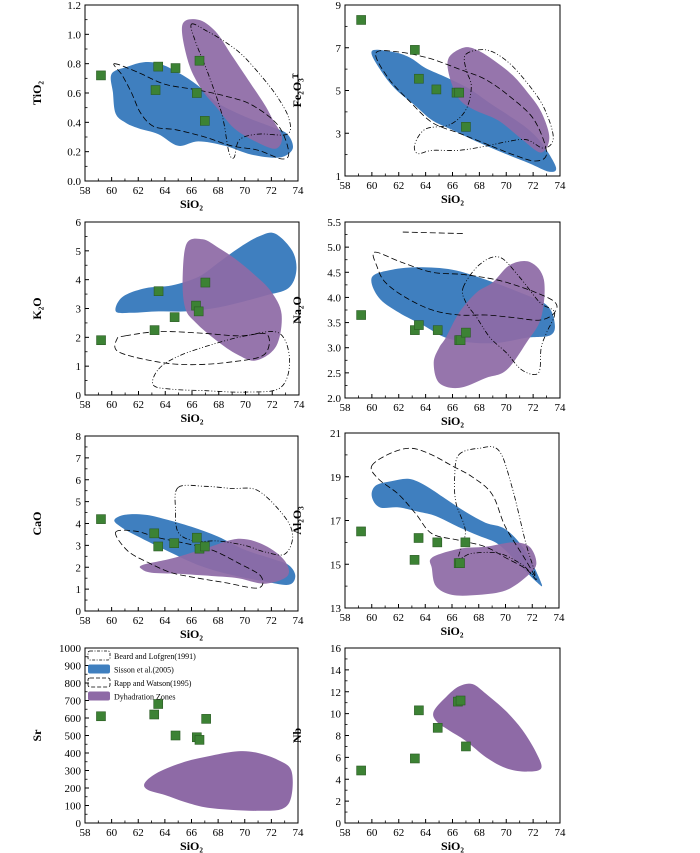 The width and height of the screenshot is (700, 853). What do you see at coordinates (37, 524) in the screenshot?
I see `y-axis-label: CaO` at bounding box center [37, 524].